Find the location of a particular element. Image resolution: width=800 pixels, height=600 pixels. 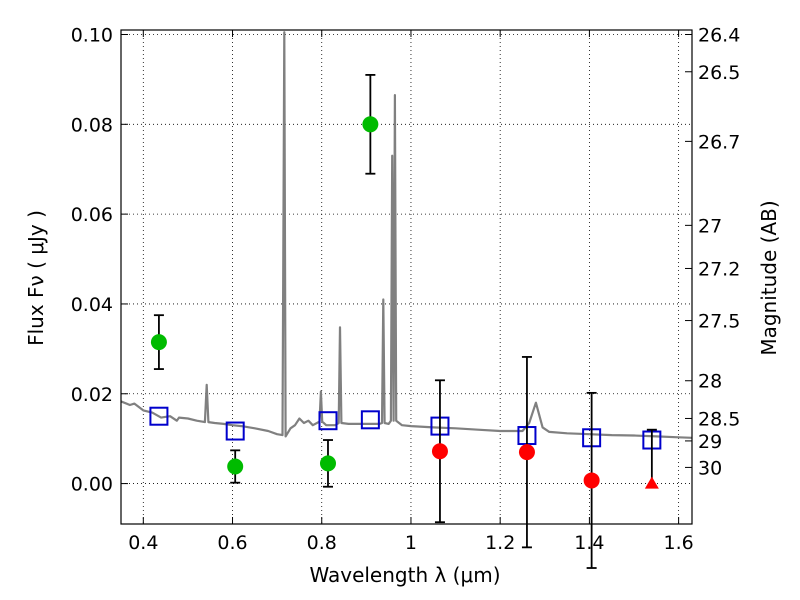

x-tick-label: 0.6 is located at coordinates (232, 543).